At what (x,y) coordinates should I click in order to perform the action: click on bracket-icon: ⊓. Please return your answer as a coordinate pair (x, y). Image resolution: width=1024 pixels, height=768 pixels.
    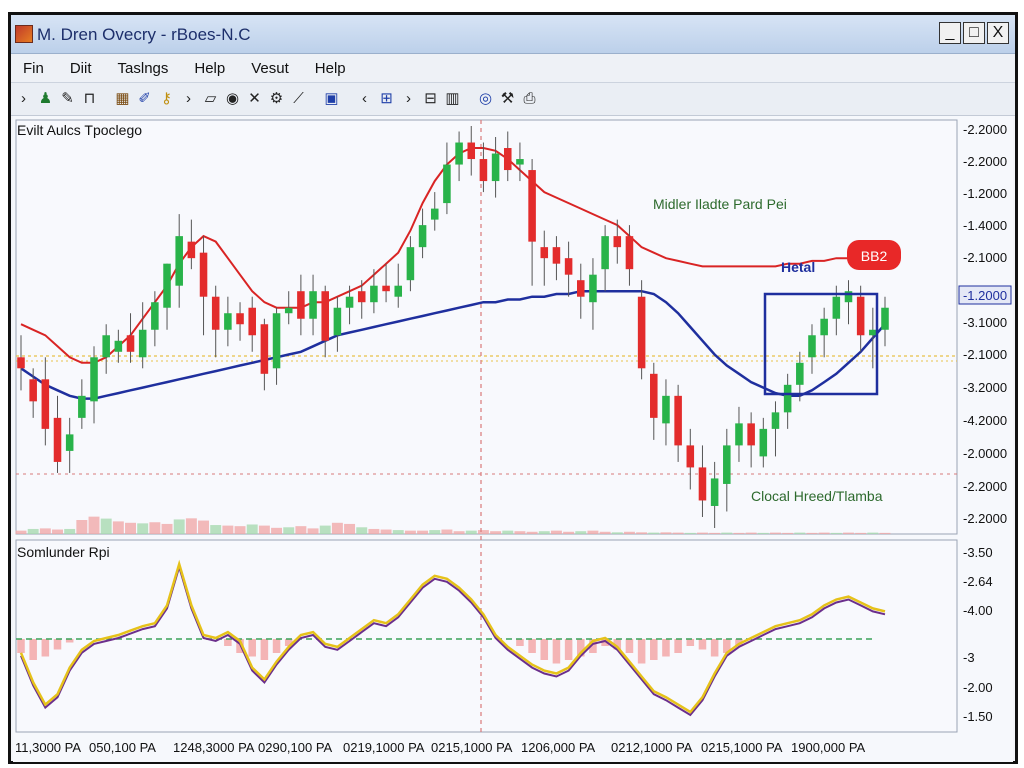
    Looking at the image, I should click on (89, 98).